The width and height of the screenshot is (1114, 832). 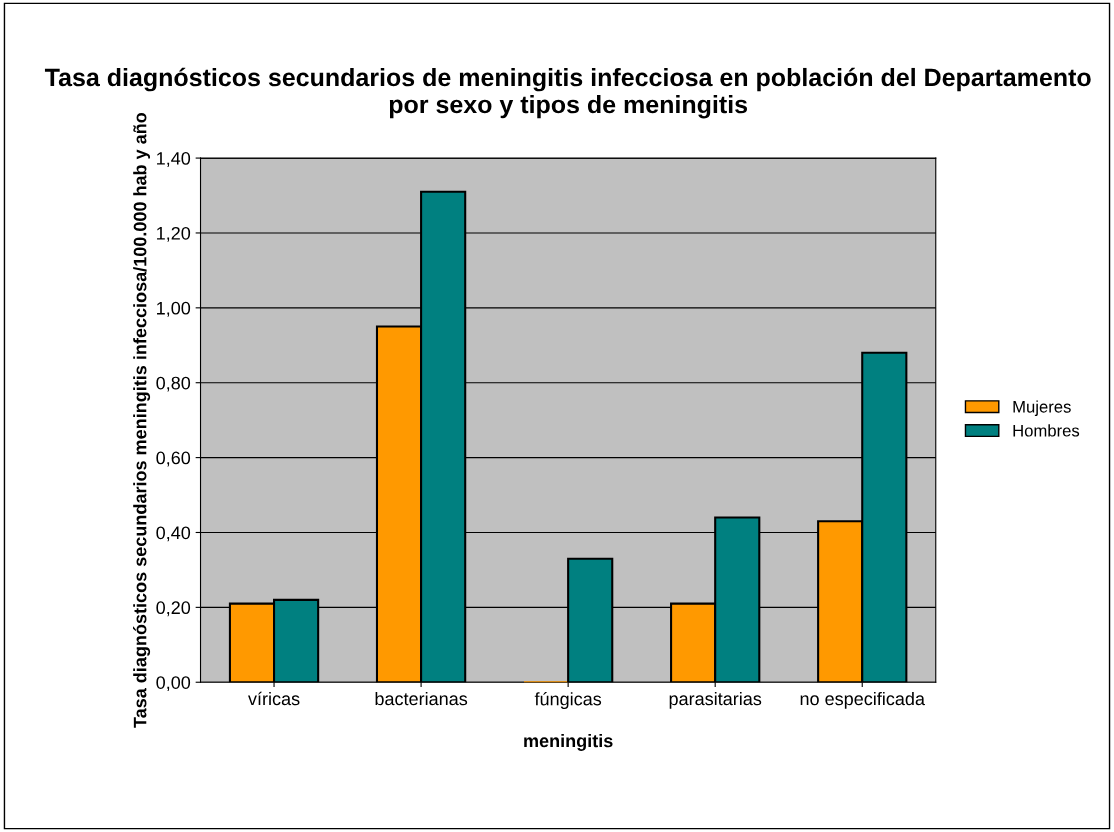 I want to click on x-tick-label: víricas, so click(x=274, y=698).